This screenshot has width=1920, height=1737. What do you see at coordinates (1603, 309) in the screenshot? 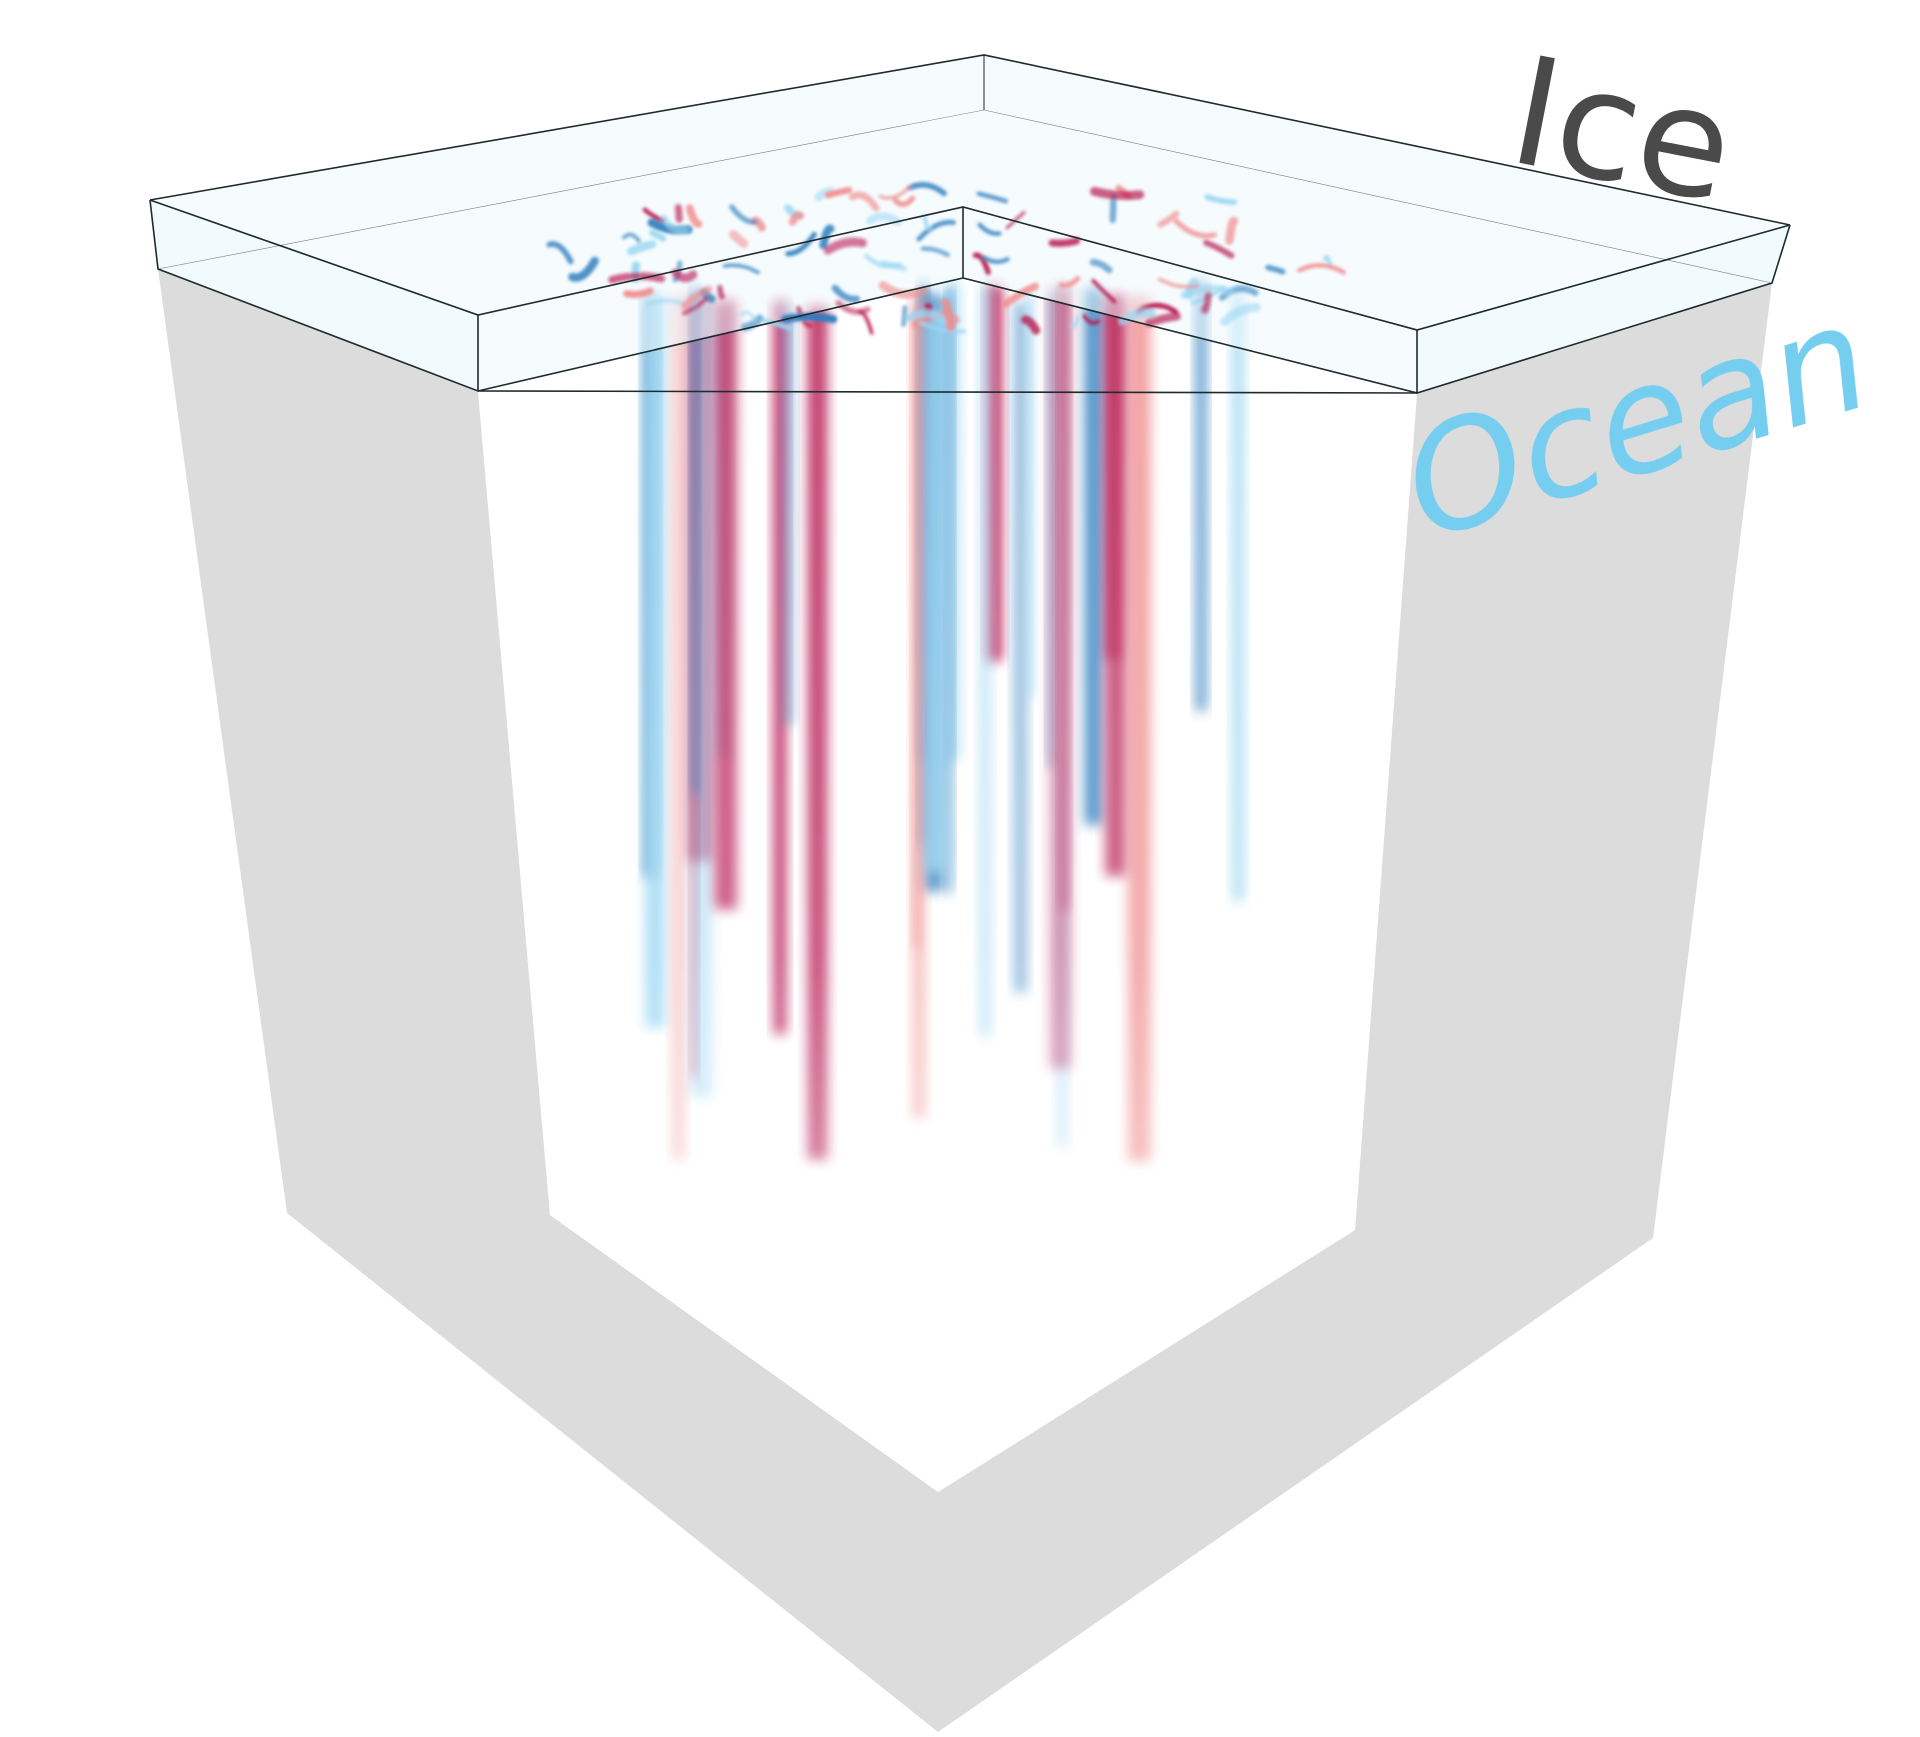
I see `ice-layer-front-right` at bounding box center [1603, 309].